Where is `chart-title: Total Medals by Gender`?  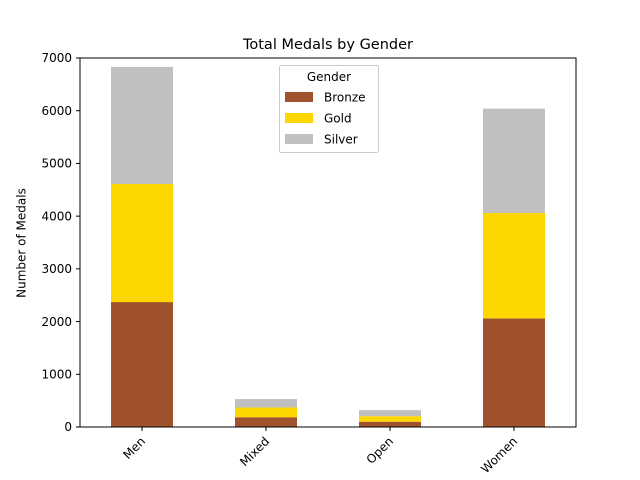 chart-title: Total Medals by Gender is located at coordinates (327, 45).